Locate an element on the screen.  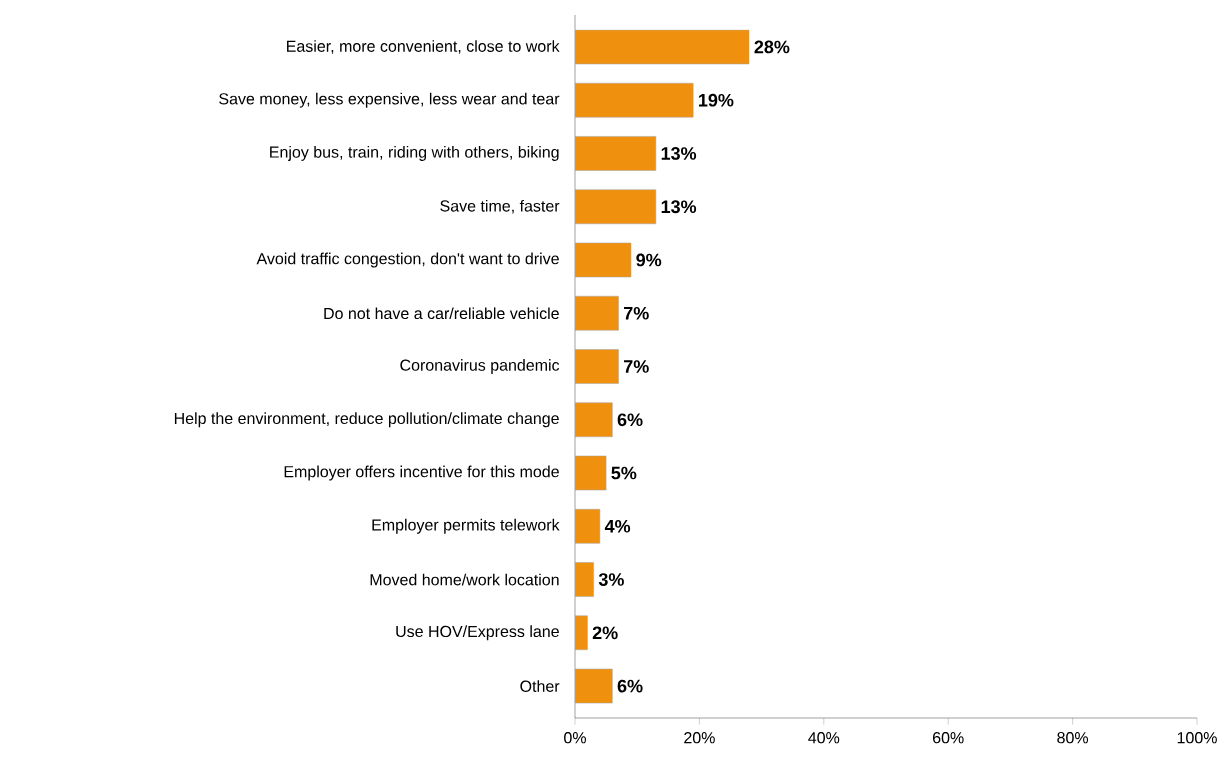
y-tick-label: Enjoy bus, train, riding with others, biking is located at coordinates (414, 153).